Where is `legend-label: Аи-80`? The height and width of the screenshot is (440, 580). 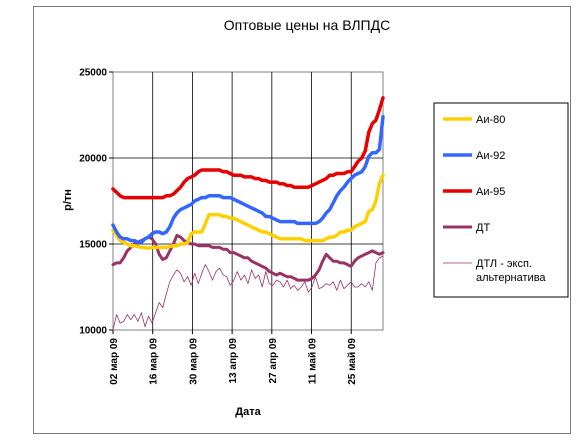
legend-label: Аи-80 is located at coordinates (490, 120).